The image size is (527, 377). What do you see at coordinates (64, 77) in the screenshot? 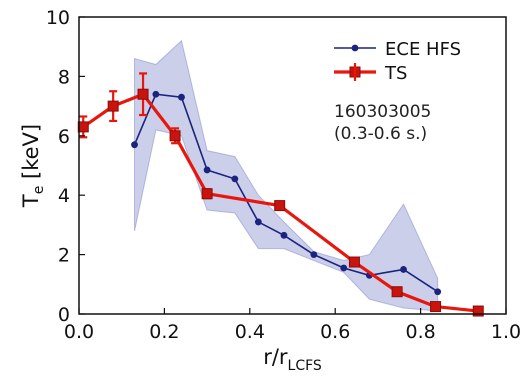
I see `y-tick-label: 8` at bounding box center [64, 77].